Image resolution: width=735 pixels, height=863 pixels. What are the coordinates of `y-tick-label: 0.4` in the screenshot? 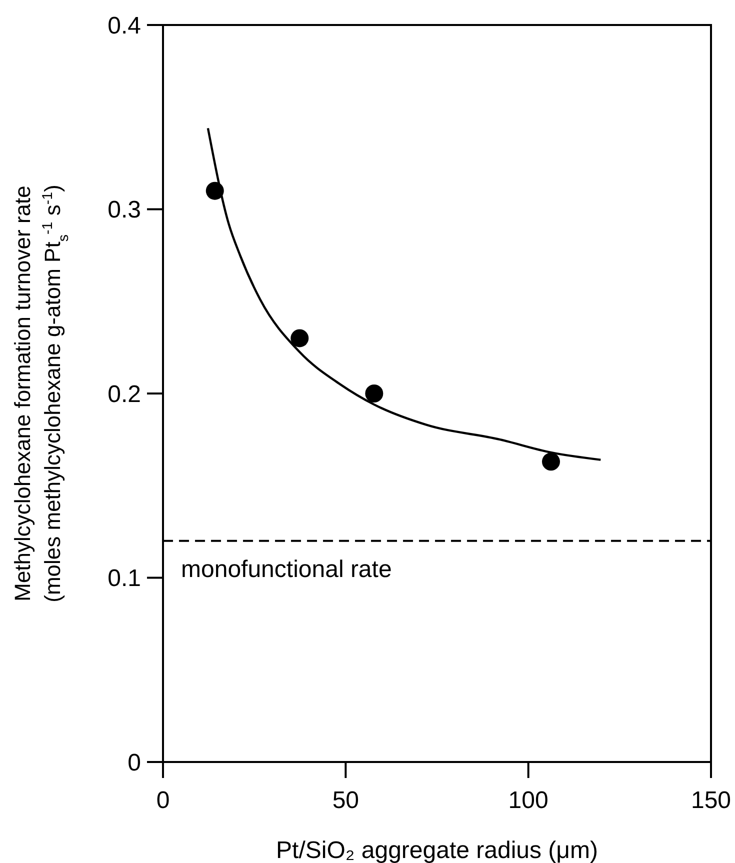 It's located at (124, 26).